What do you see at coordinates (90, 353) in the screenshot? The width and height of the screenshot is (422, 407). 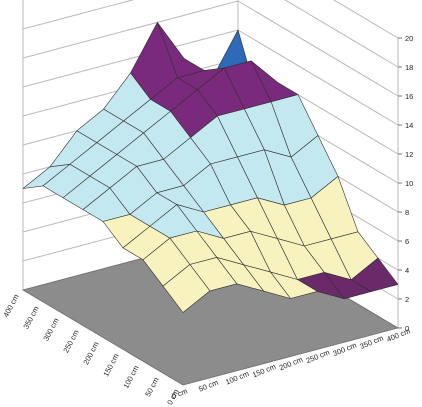 I see `y-tick-label: 200 cm` at bounding box center [90, 353].